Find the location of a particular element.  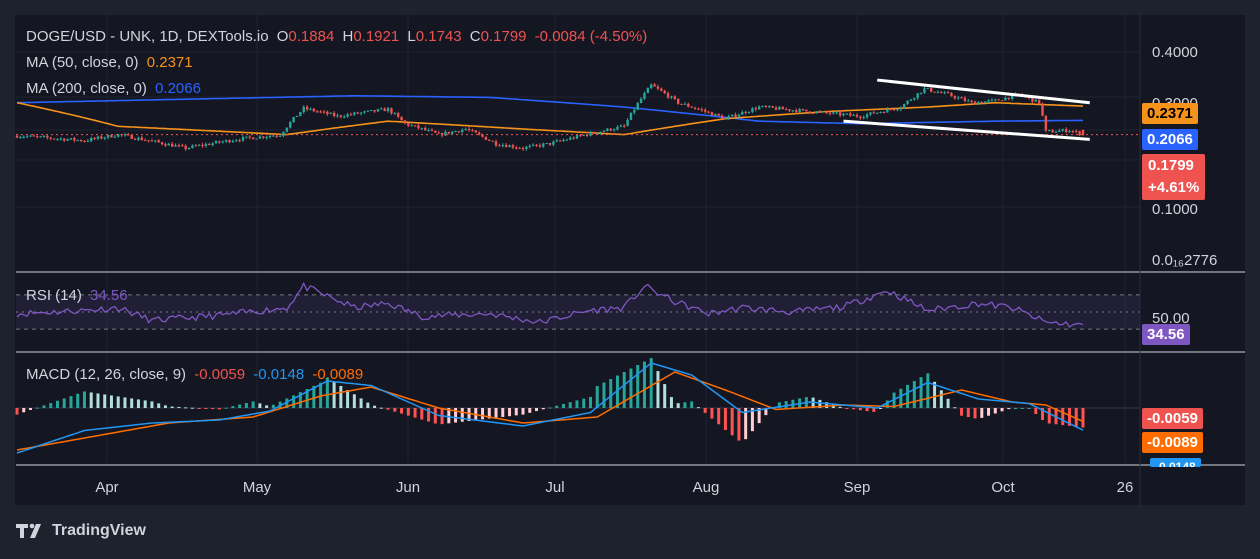

ma50-legend: MA (50, close, 0) 0.2371 is located at coordinates (111, 62).